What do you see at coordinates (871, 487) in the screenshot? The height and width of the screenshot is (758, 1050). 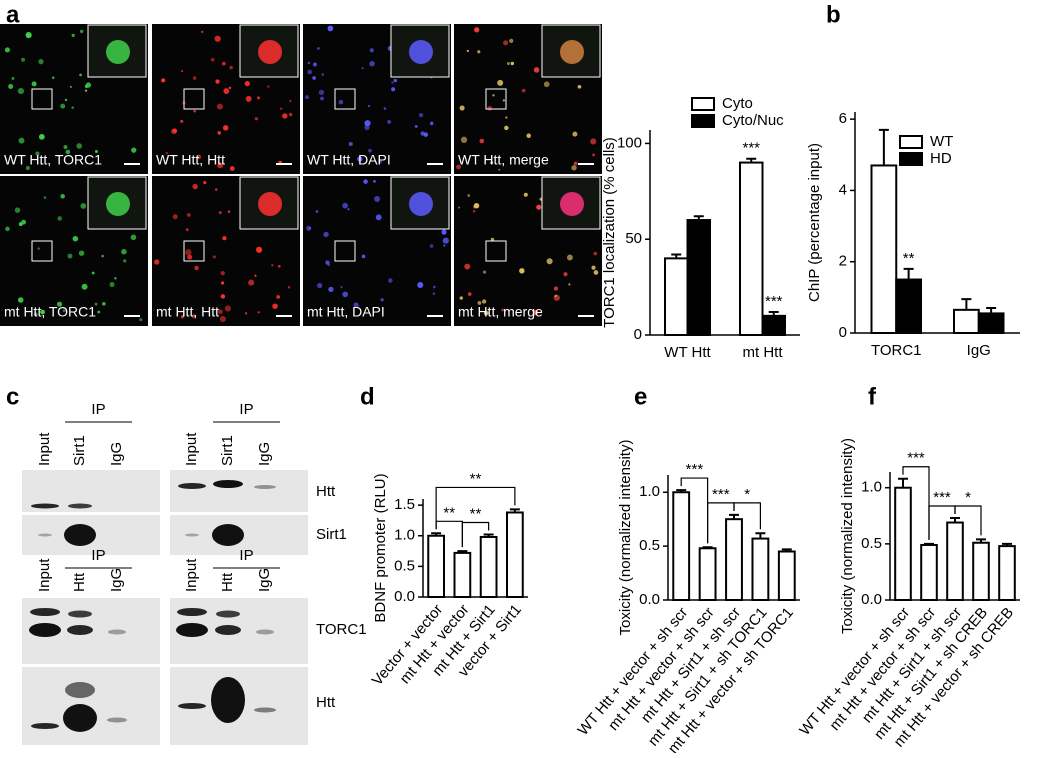 I see `y-tick-label: 1.0` at bounding box center [871, 487].